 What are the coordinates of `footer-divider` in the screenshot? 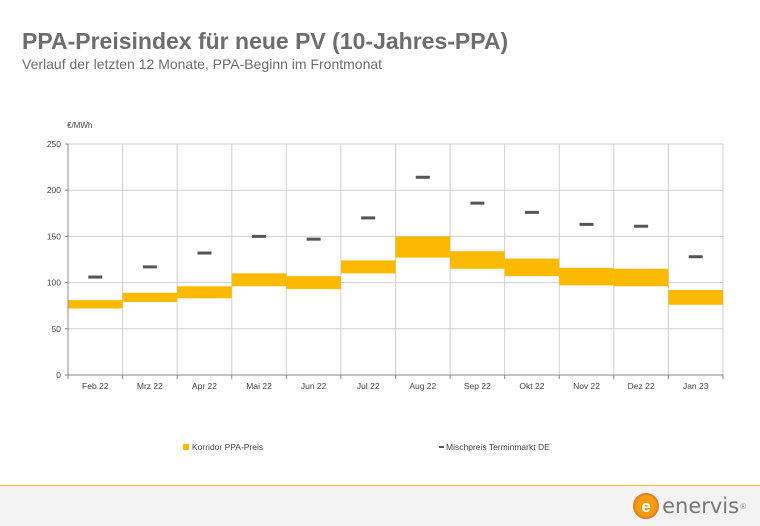 It's located at (380, 485).